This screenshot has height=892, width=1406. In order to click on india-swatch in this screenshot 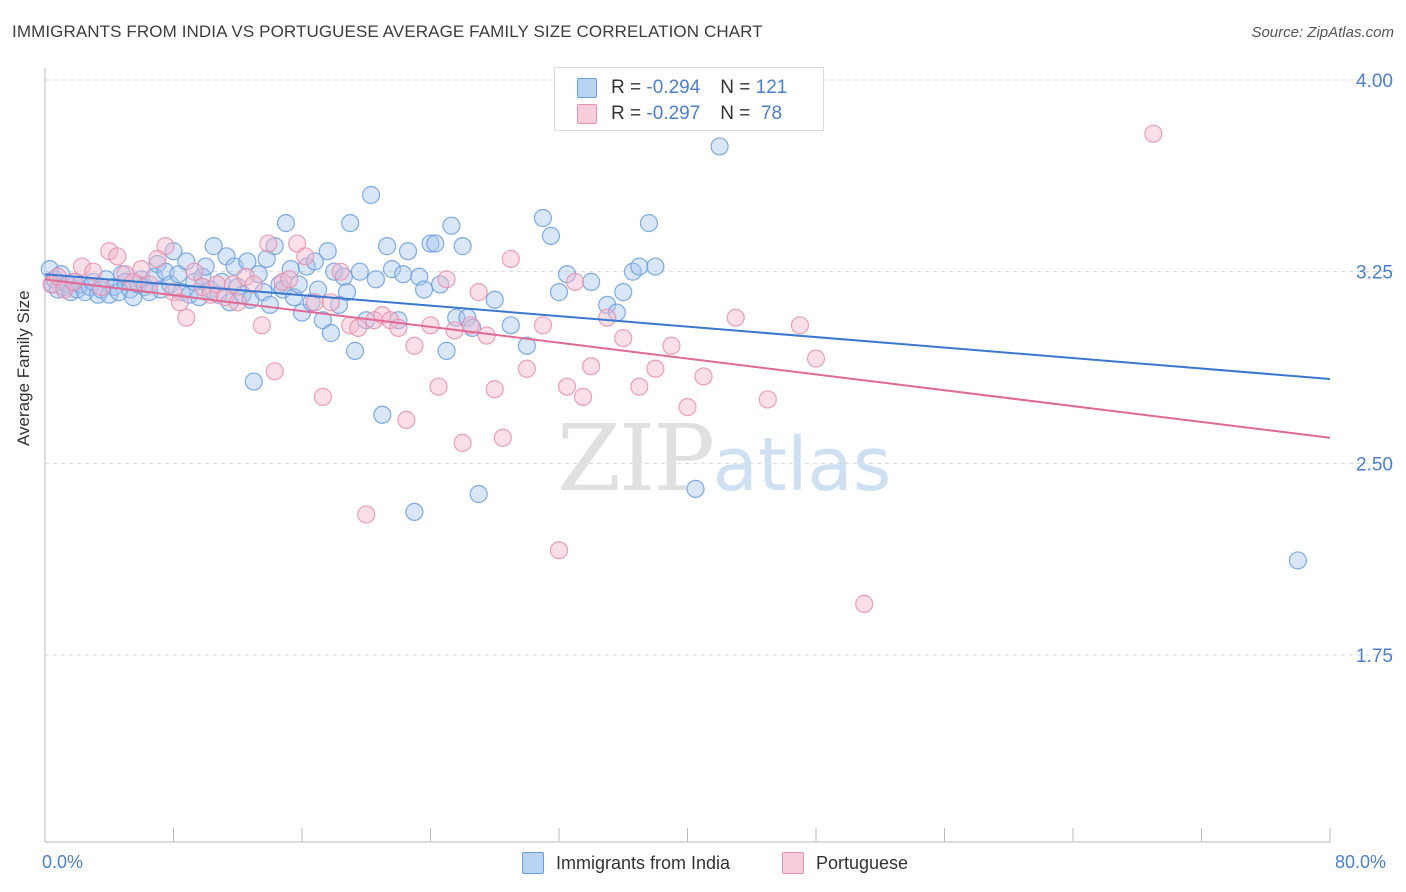, I will do `click(587, 88)`.